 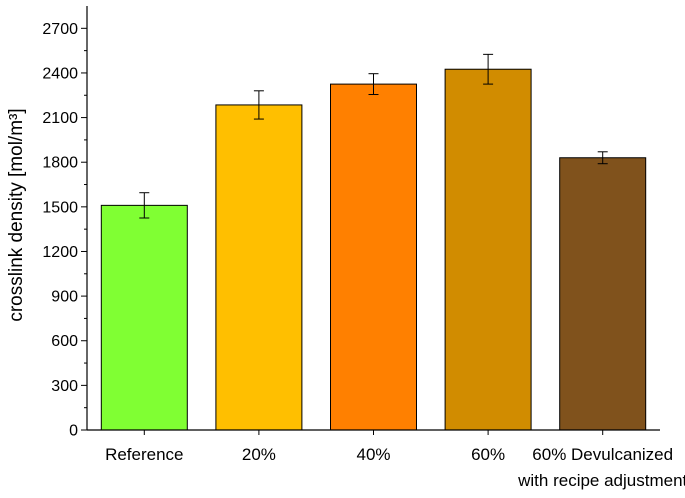 What do you see at coordinates (144, 454) in the screenshot?
I see `x-tick-label-0: Reference` at bounding box center [144, 454].